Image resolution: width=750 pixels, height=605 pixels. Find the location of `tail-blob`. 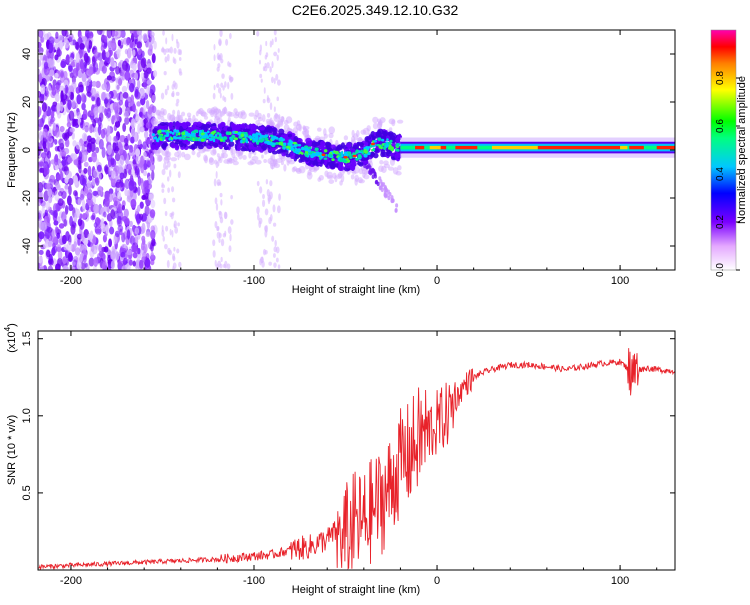

tail-blob is located at coordinates (377, 182).